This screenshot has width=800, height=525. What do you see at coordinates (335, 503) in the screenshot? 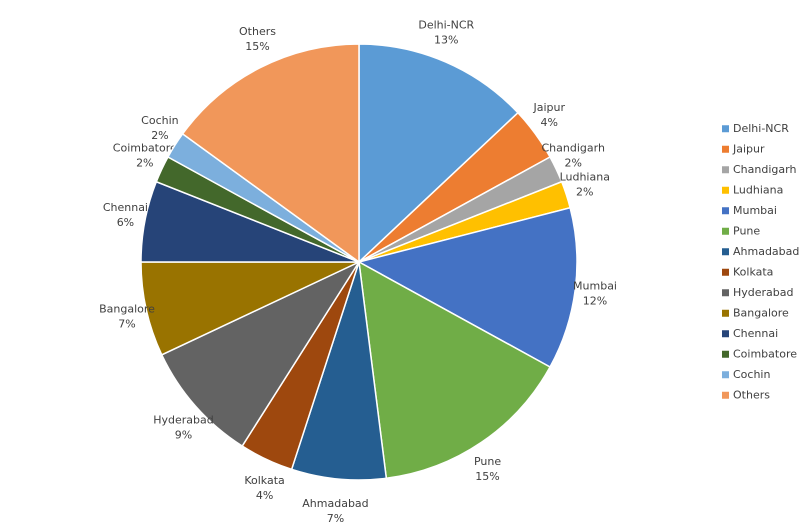
I see `data-label-name: Ahmadabad` at bounding box center [335, 503].